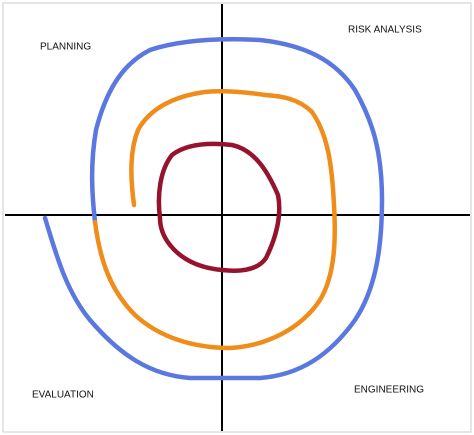 The image size is (474, 435). I want to click on quadrant-label: RISK ANALYSIS, so click(385, 30).